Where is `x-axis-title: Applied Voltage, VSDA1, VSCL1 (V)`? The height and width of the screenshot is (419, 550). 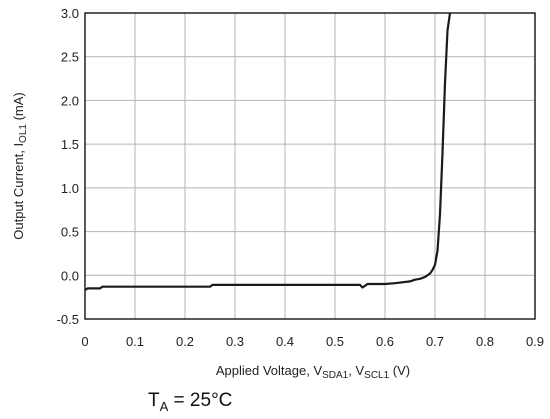
x-axis-title: Applied Voltage, VSDA1, VSCL1 (V) is located at coordinates (313, 372).